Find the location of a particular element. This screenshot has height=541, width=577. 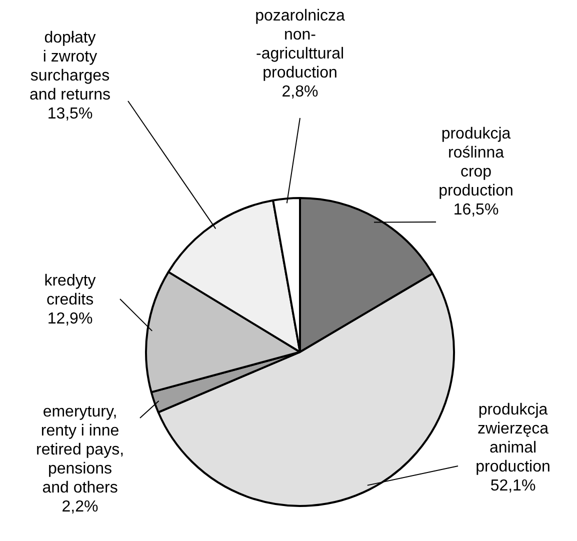

slice-label: dopłaty i zwroty surcharges and returns is located at coordinates (70, 66).